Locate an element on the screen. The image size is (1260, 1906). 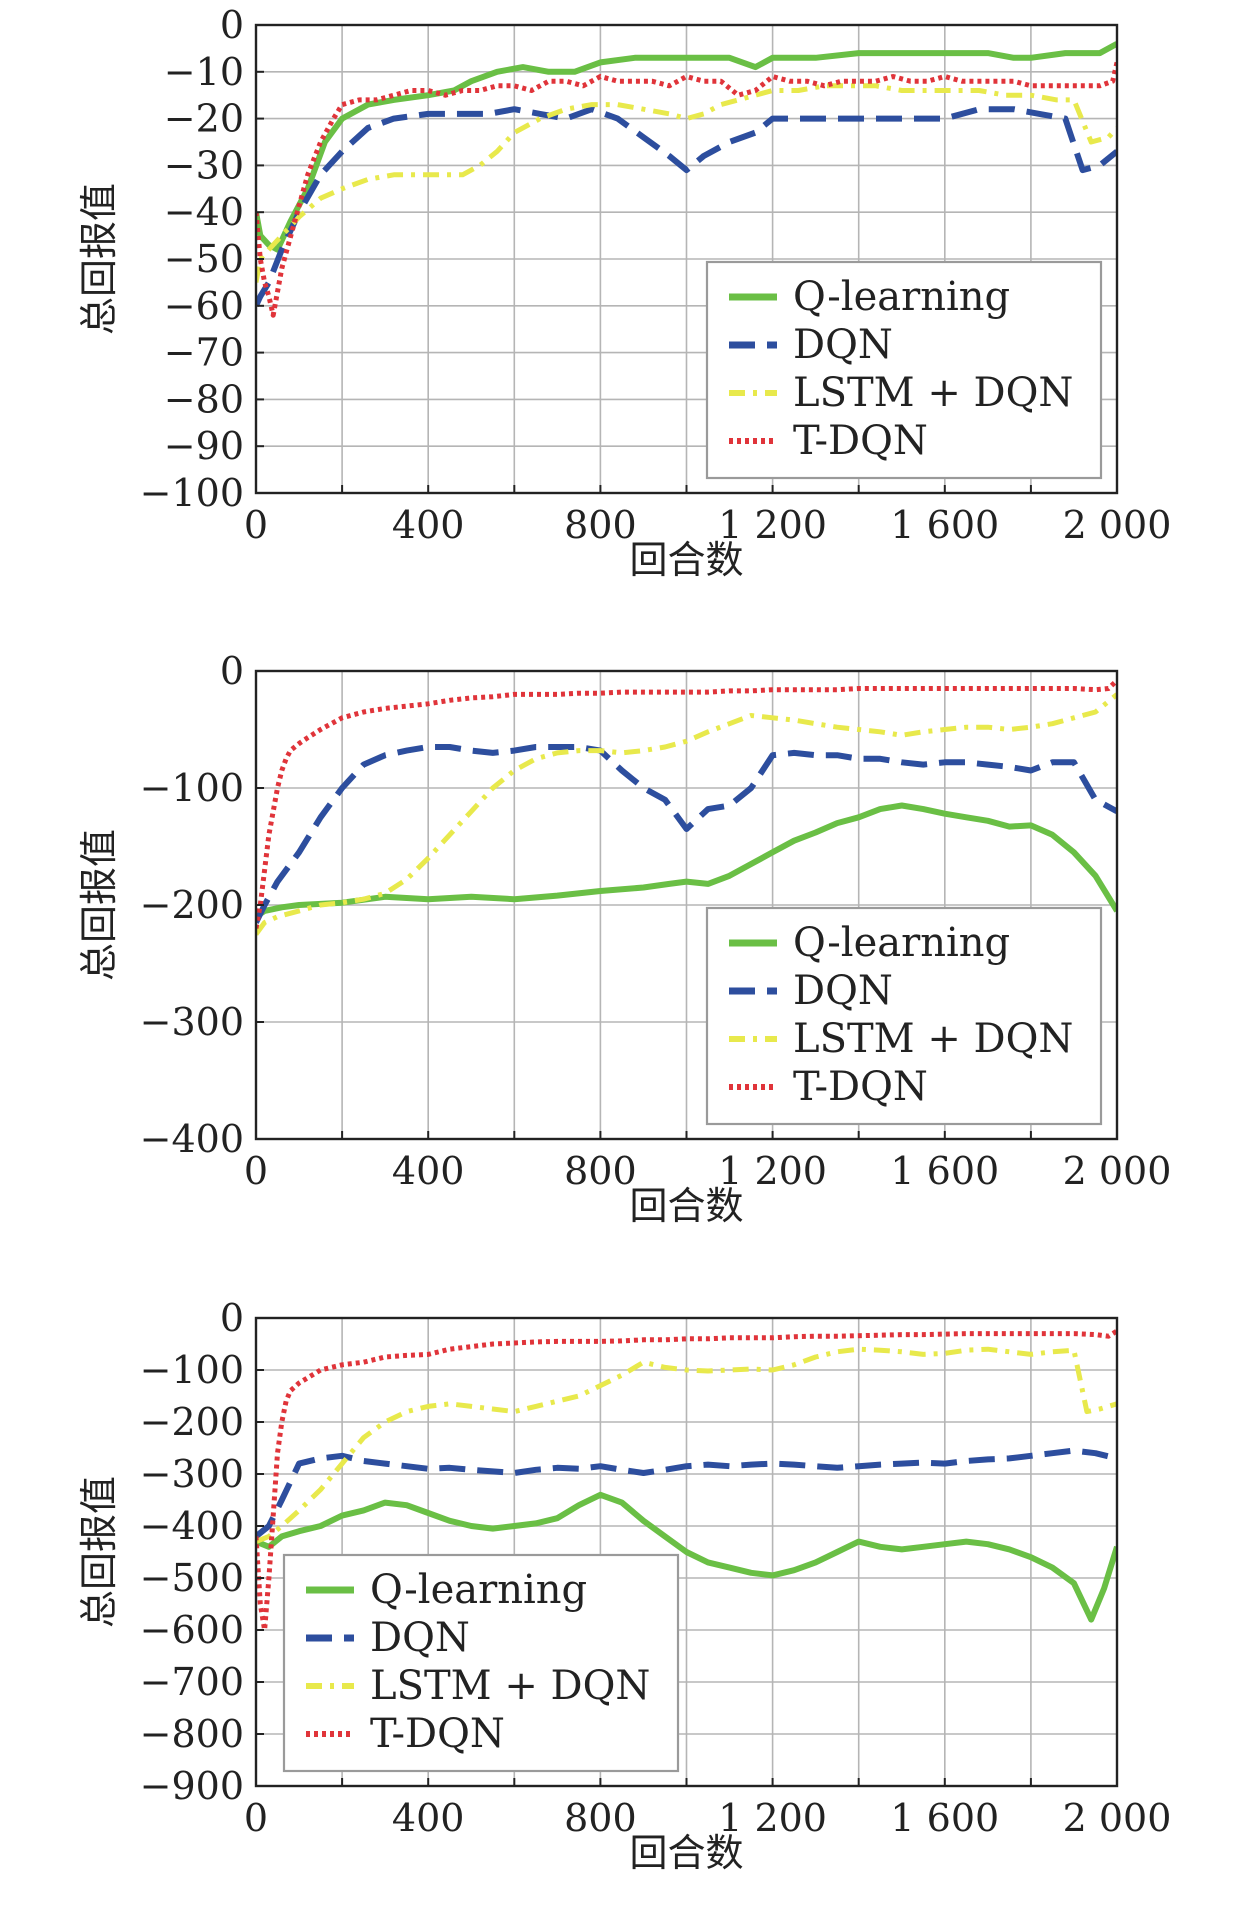
series-group-bottom is located at coordinates (686, 1480).